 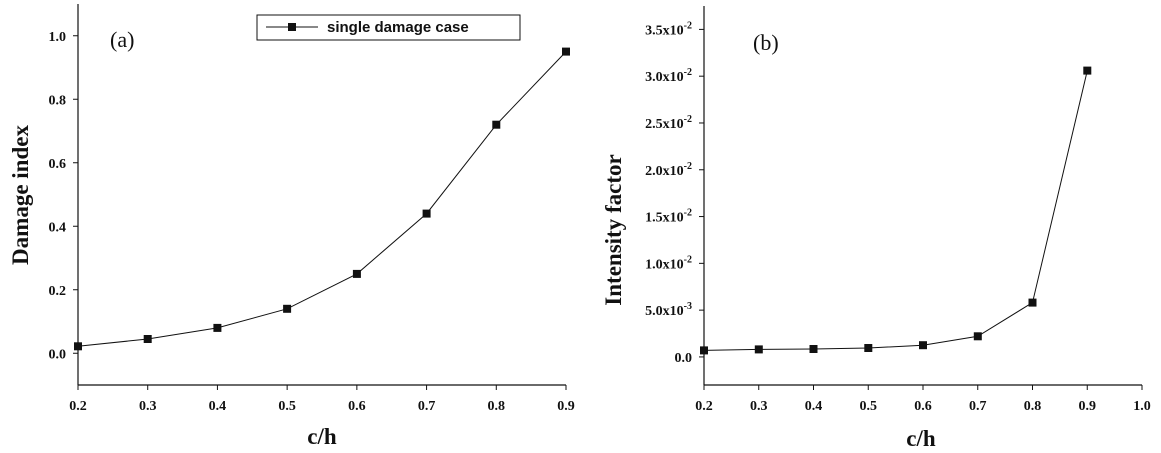 I want to click on y-tick-label: 2.5x10⁻², so click(x=668, y=123).